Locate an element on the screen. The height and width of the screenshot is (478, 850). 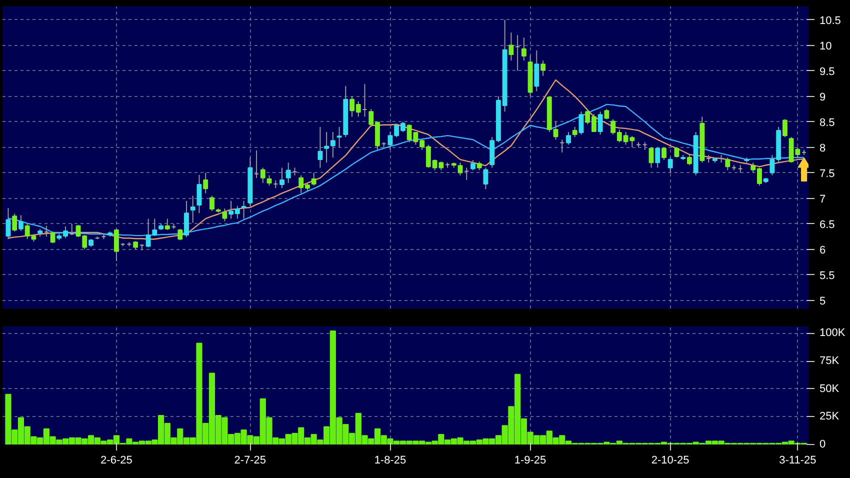
y-tick-label: 6 is located at coordinates (823, 250).